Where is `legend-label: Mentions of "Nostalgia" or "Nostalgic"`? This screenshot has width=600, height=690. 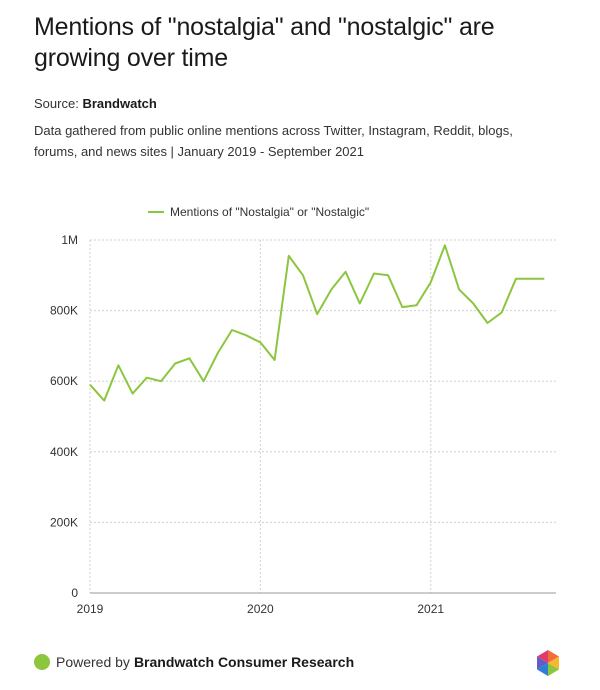
legend-label: Mentions of "Nostalgia" or "Nostalgic" is located at coordinates (269, 212).